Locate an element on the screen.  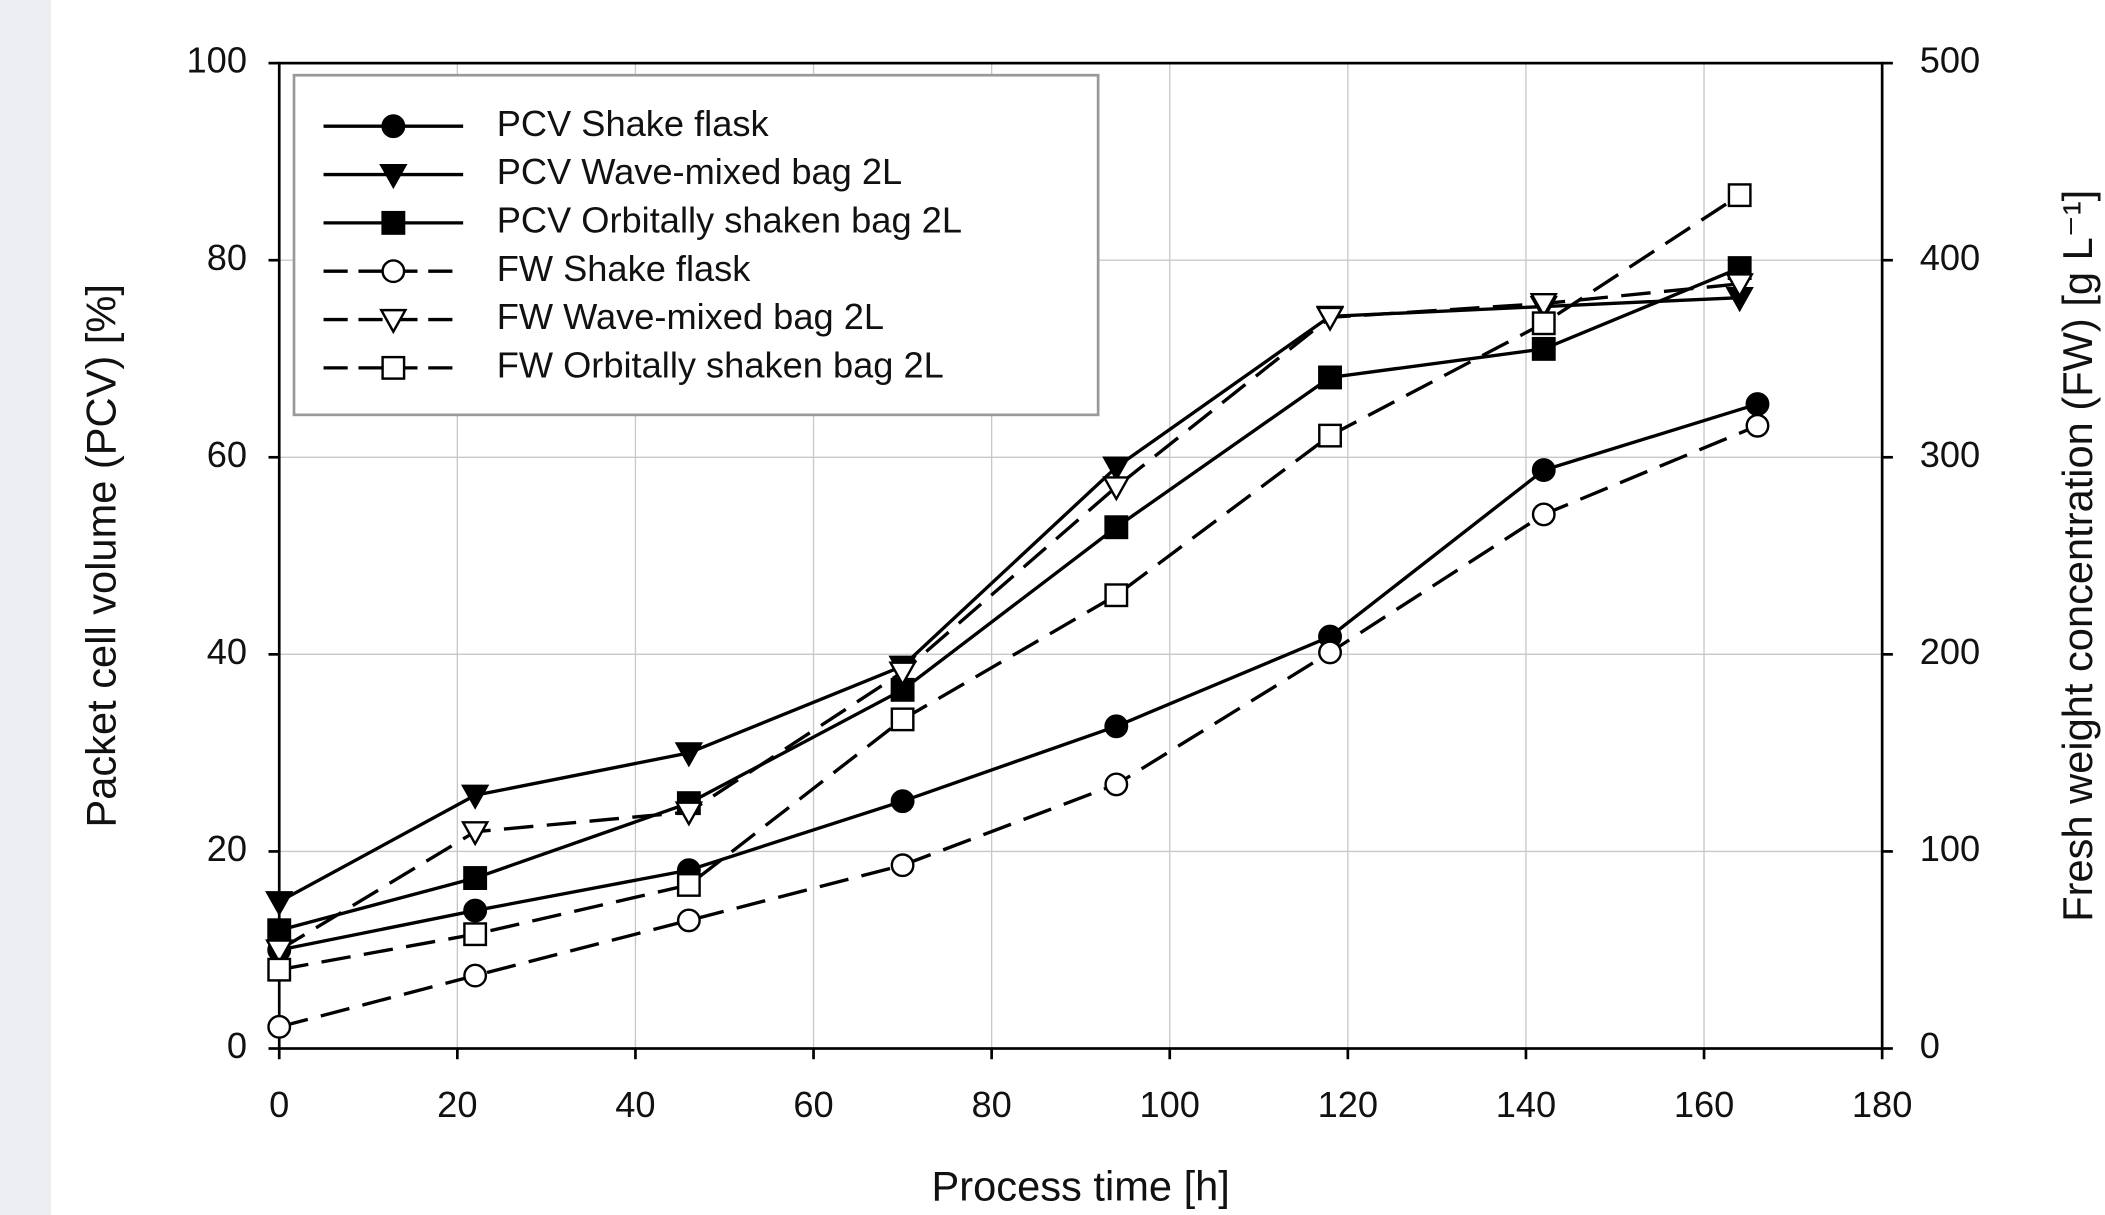
y2-tick-label: 400 is located at coordinates (1950, 257).